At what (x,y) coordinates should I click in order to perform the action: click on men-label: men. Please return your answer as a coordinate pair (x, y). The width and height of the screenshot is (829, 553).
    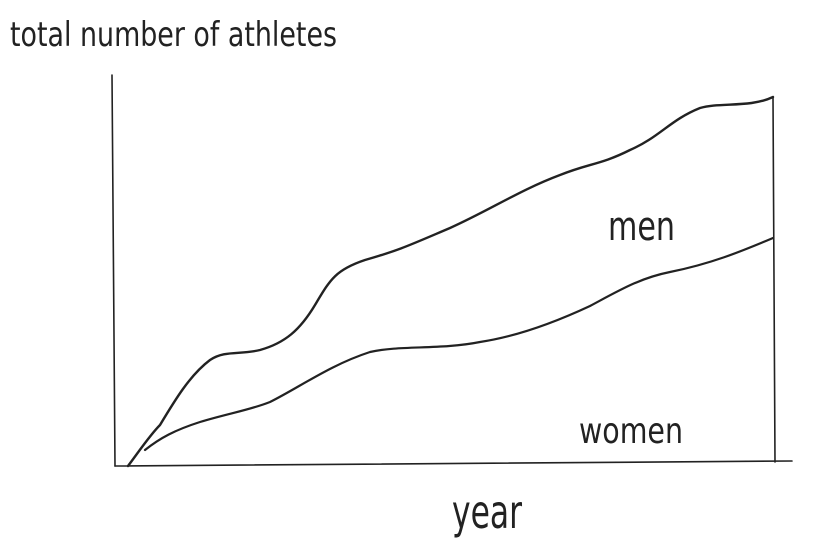
    Looking at the image, I should click on (641, 227).